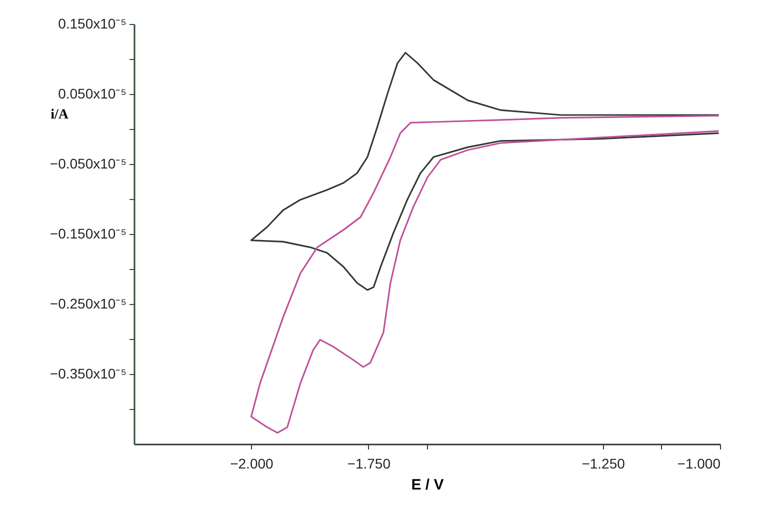  Describe the element at coordinates (88, 164) in the screenshot. I see `y-tick-label: −0.050x10⁻⁵` at that location.